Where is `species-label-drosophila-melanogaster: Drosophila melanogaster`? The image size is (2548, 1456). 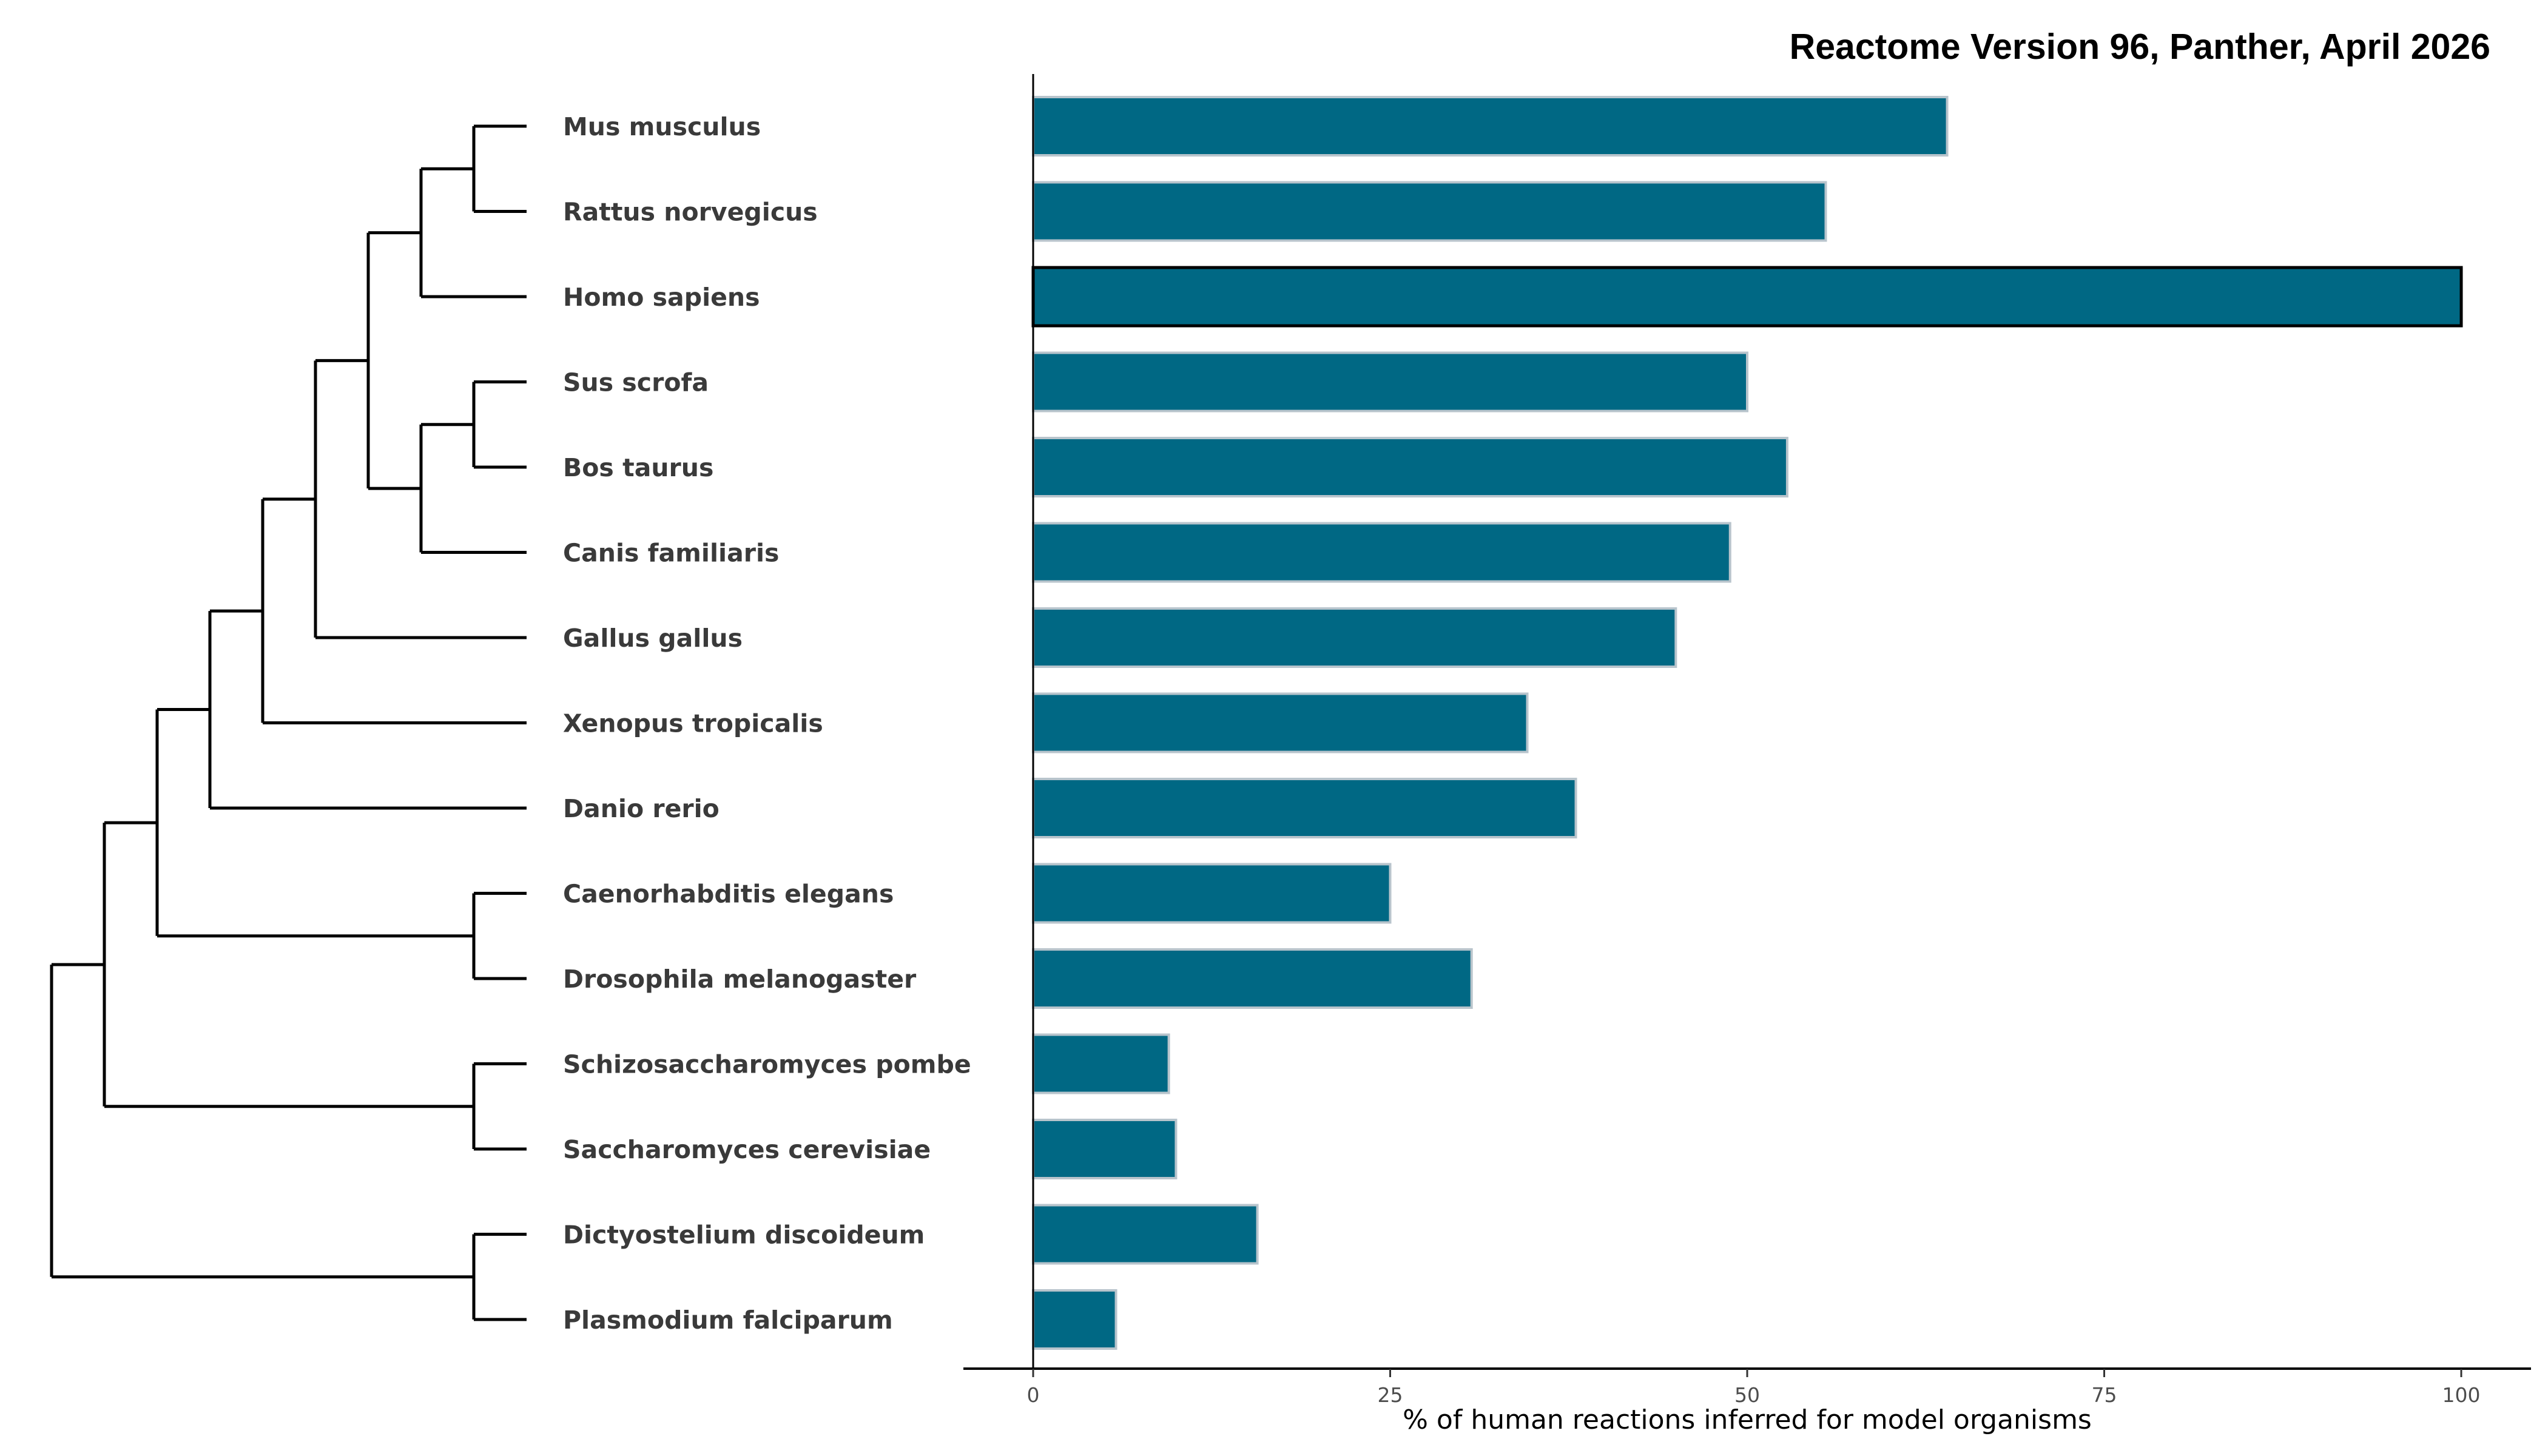
species-label-drosophila-melanogaster: Drosophila melanogaster is located at coordinates (740, 979).